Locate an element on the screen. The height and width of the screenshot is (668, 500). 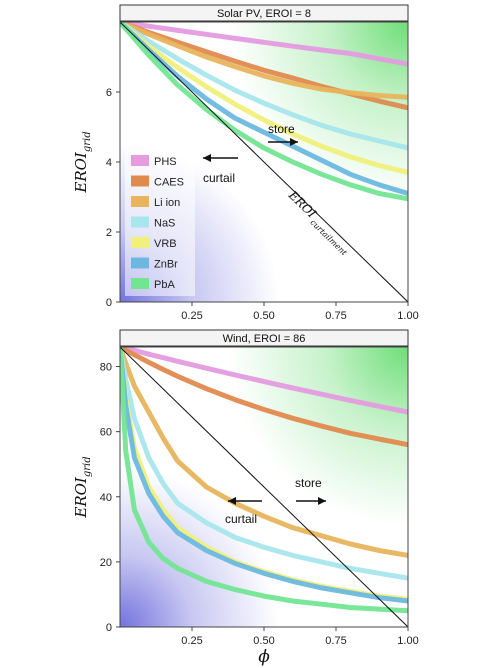
legend-label-vrb: VRB is located at coordinates (165, 244).